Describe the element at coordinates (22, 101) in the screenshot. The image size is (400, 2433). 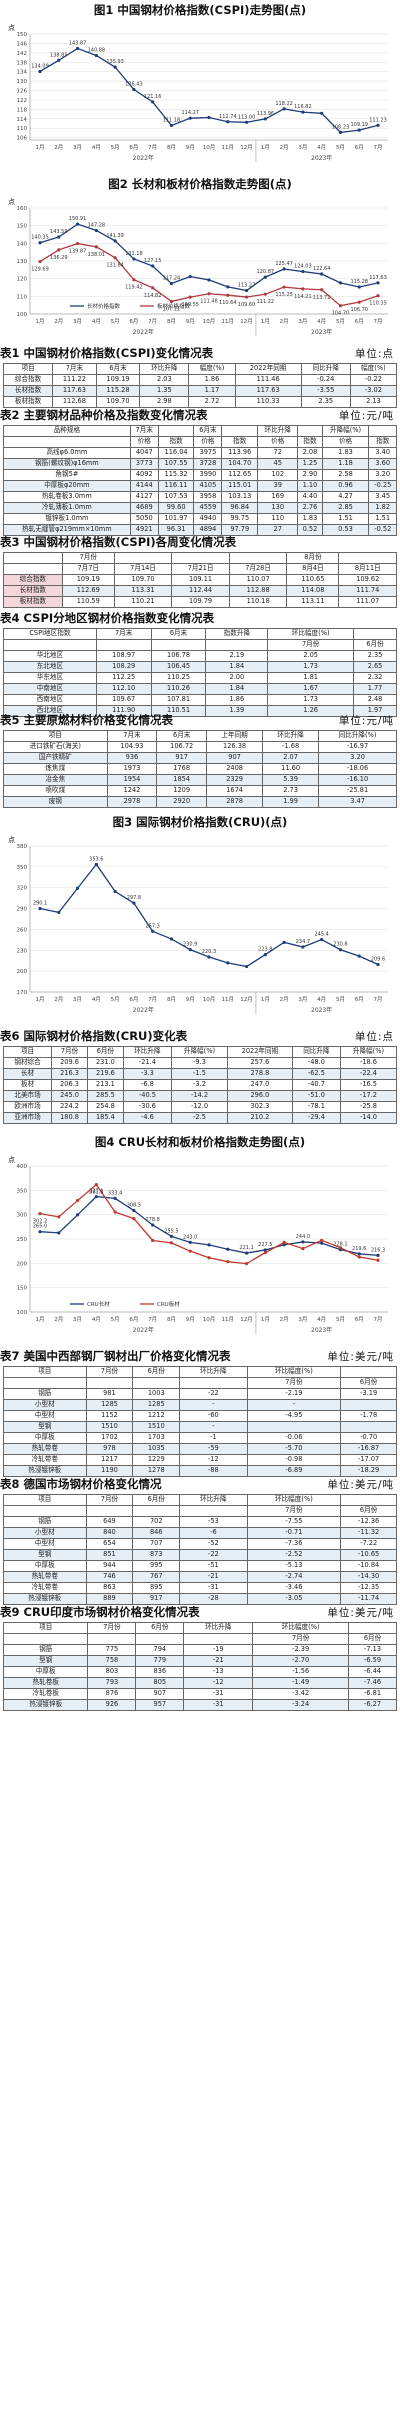
I see `y-tick-label: 122` at that location.